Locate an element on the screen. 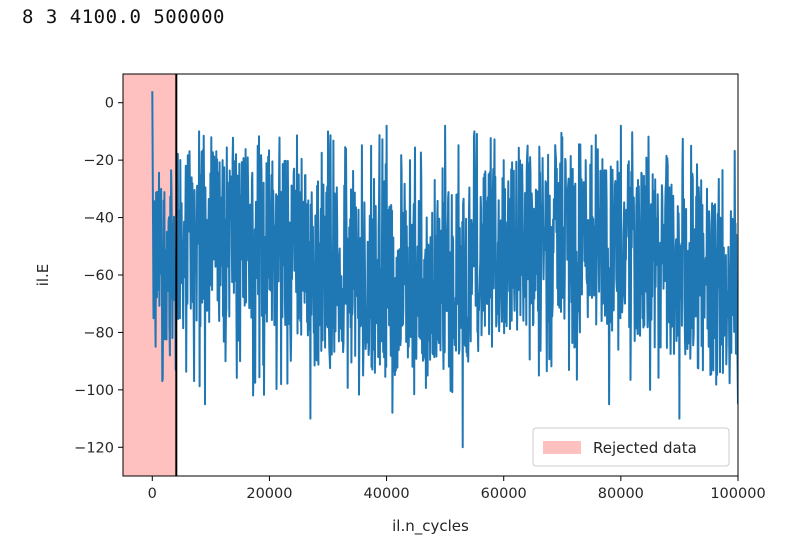 This screenshot has width=800, height=555. y-tick-label: −20 is located at coordinates (98, 161).